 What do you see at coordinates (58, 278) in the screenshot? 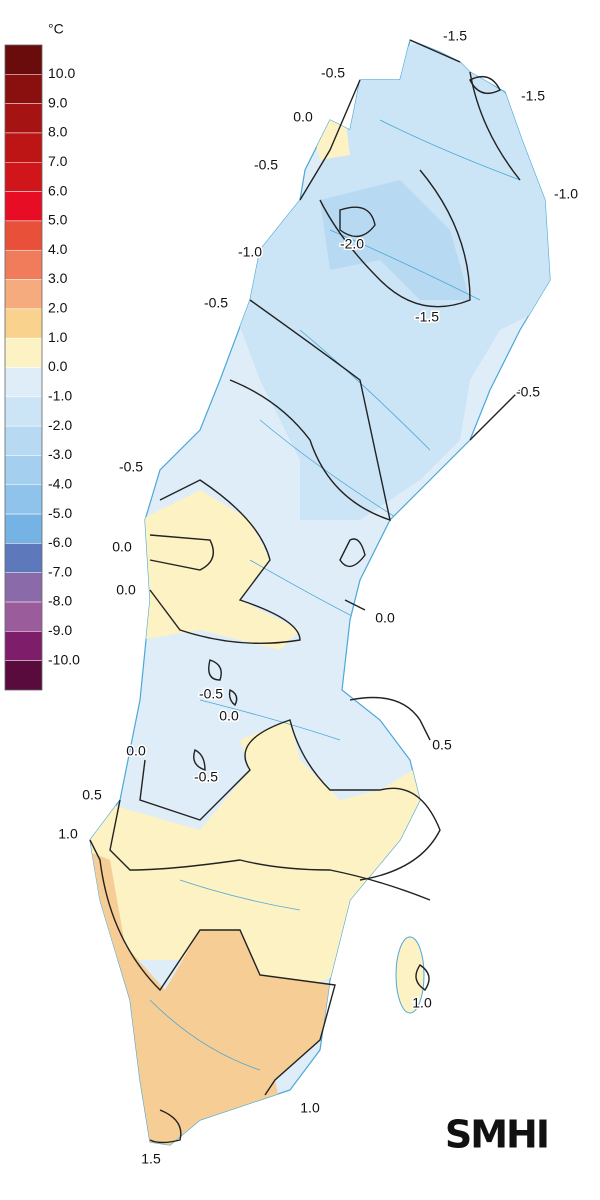
I see `legend-label: 3.0` at bounding box center [58, 278].